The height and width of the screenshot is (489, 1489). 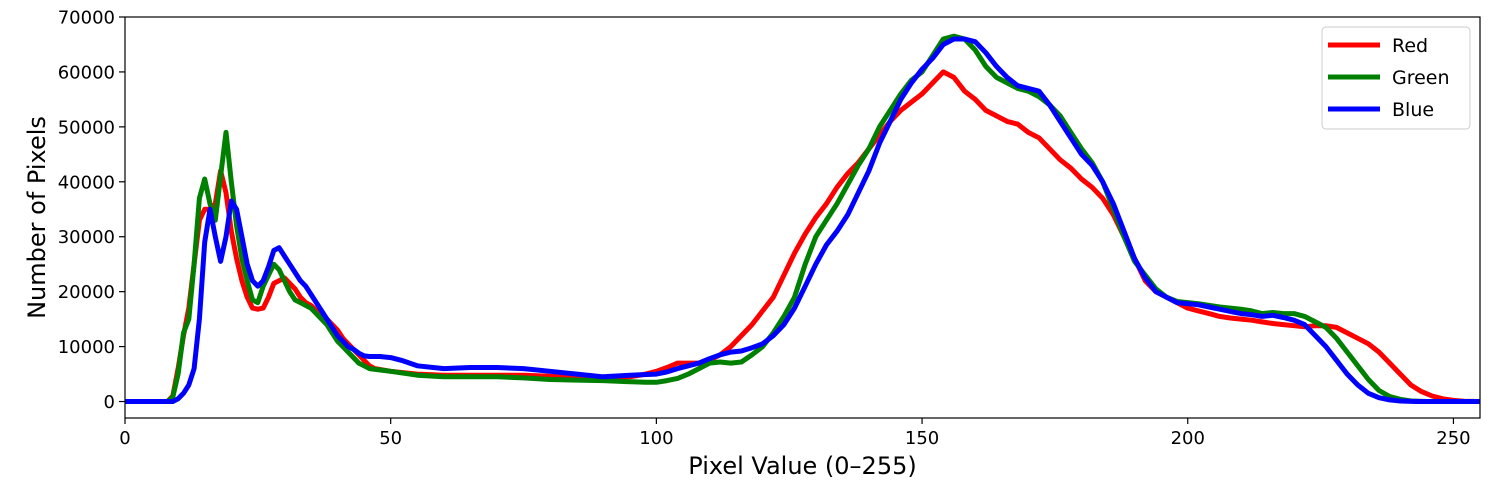 I want to click on legend: Red Green Blue, so click(x=1396, y=78).